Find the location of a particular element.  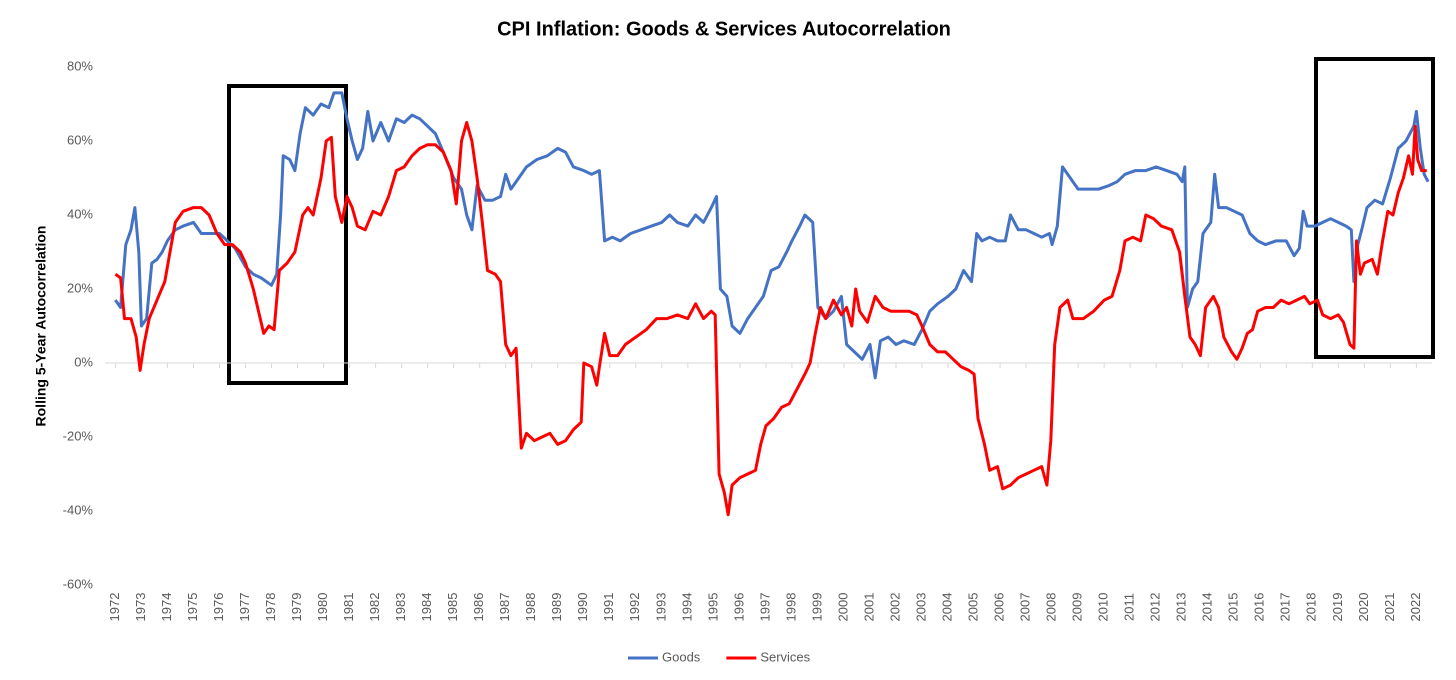

y-tick-label: 20% is located at coordinates (80, 287).